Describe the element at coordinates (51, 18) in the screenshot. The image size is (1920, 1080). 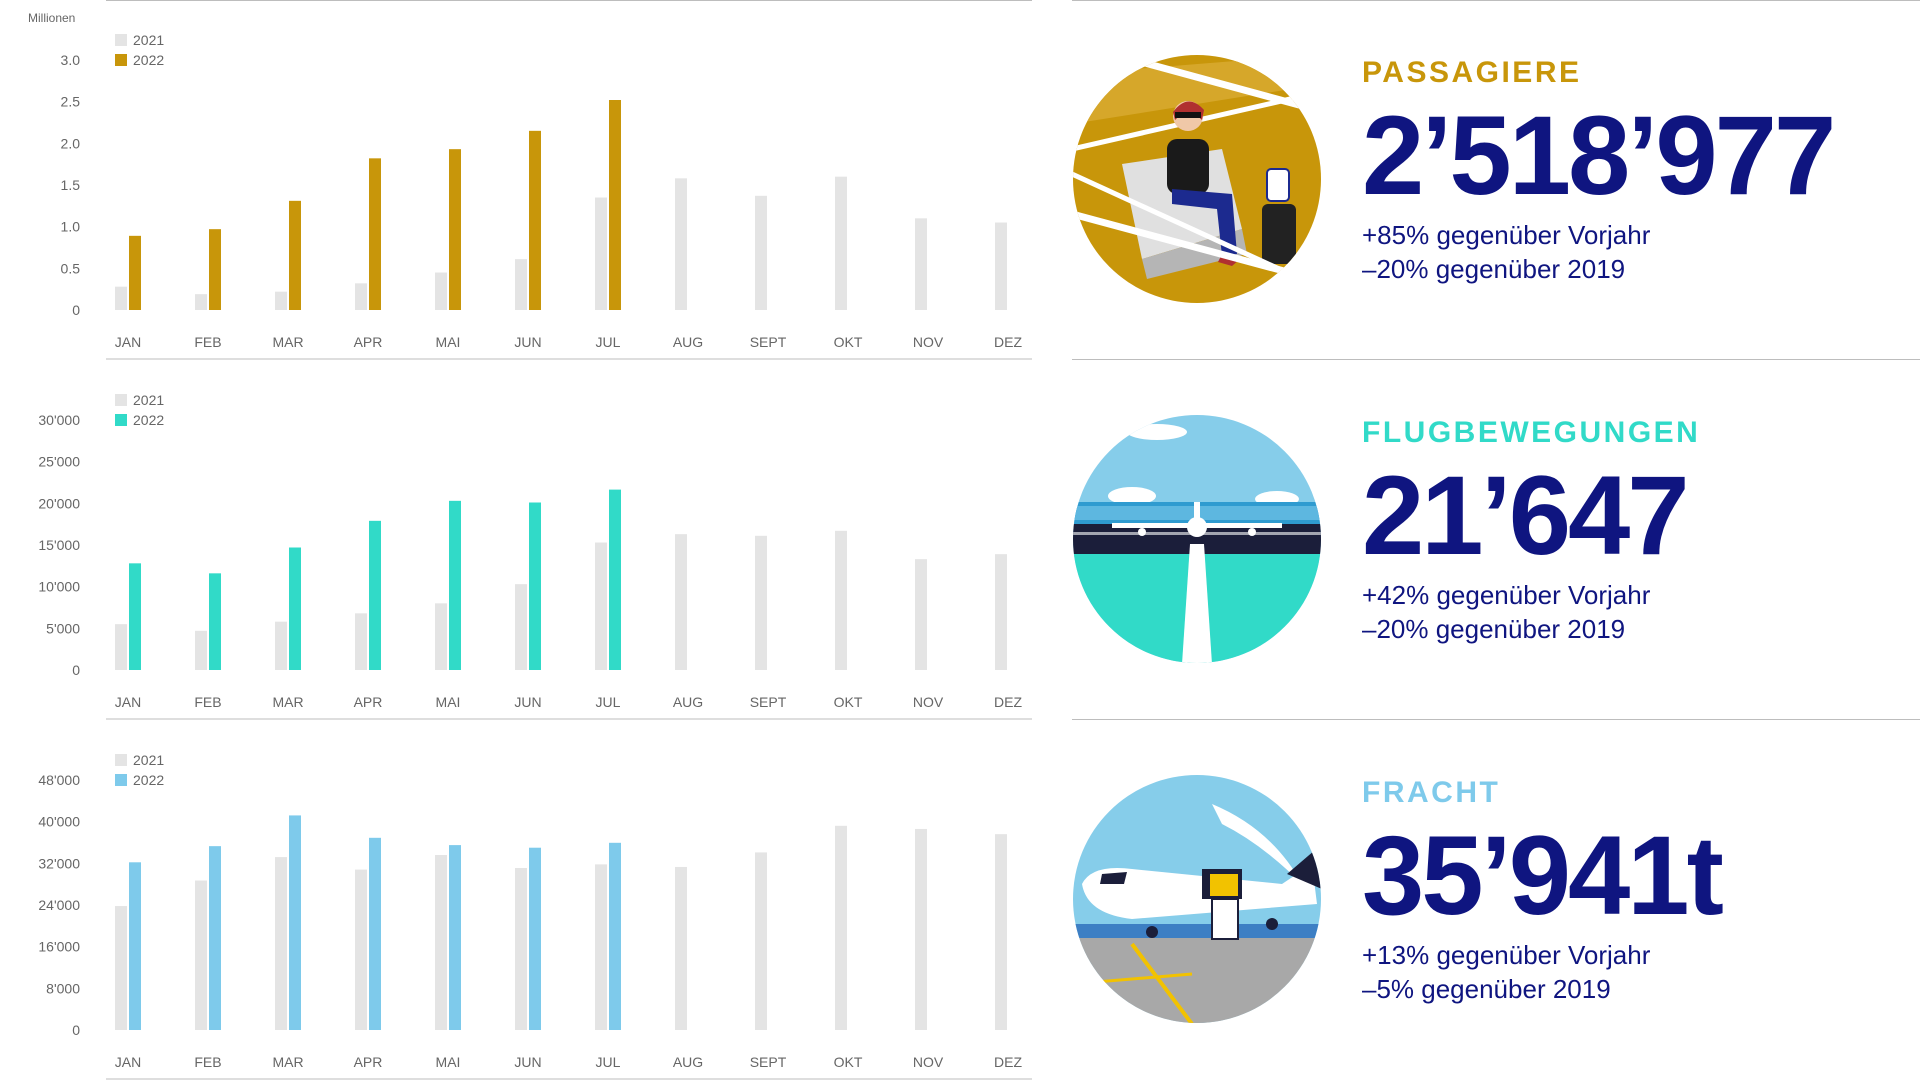
I see `y-unit-label: Millionen` at that location.